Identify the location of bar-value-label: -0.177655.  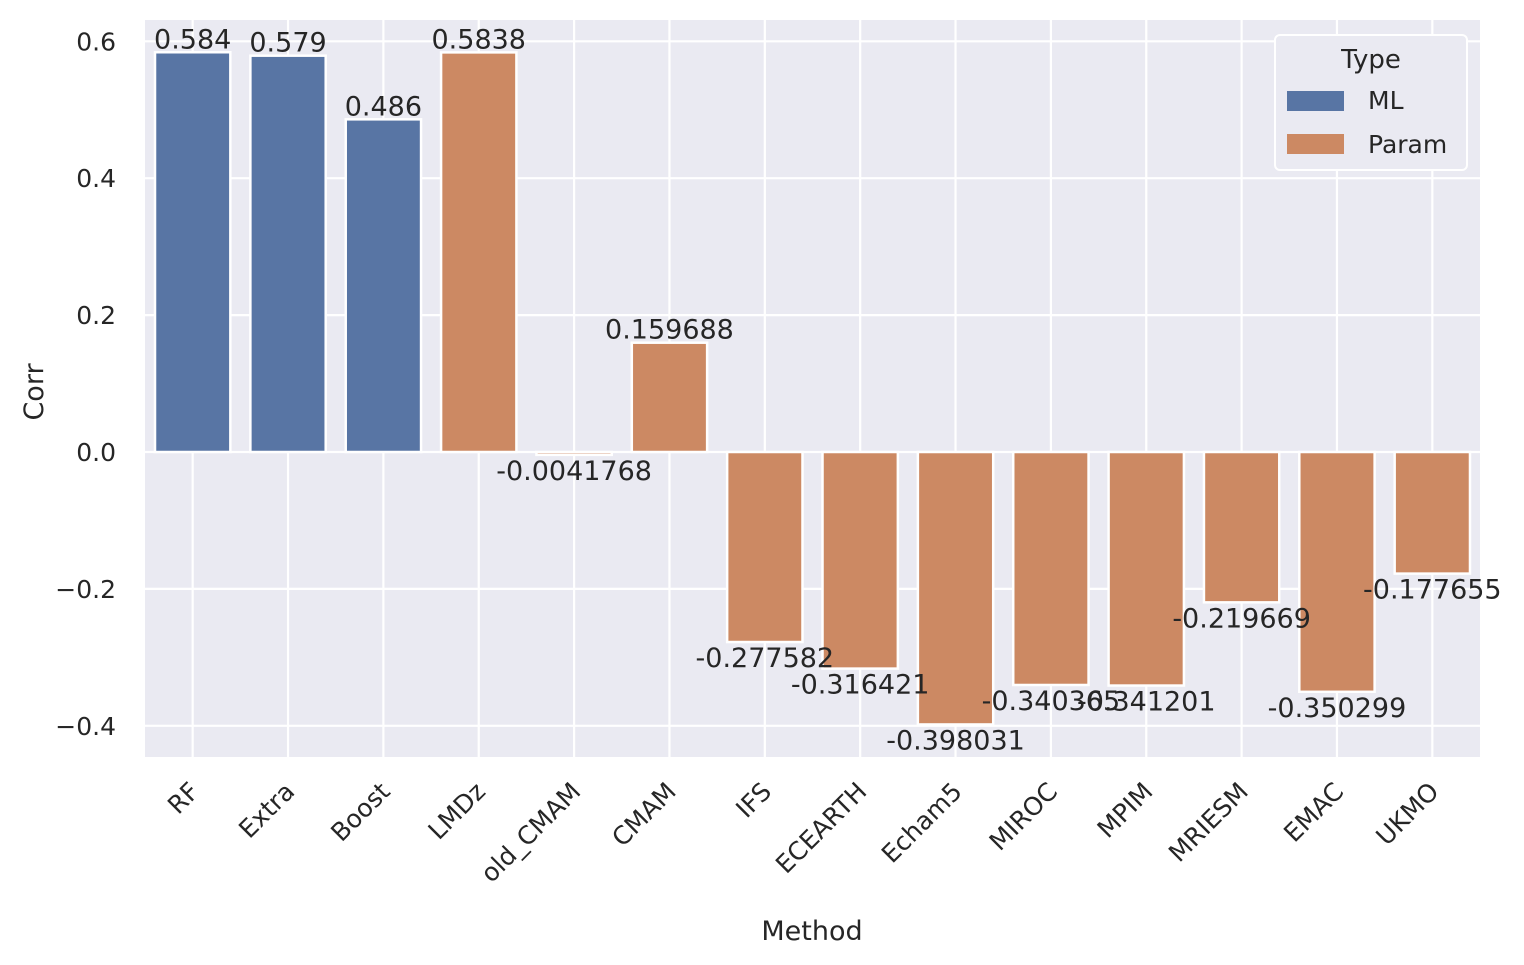
(1432, 590).